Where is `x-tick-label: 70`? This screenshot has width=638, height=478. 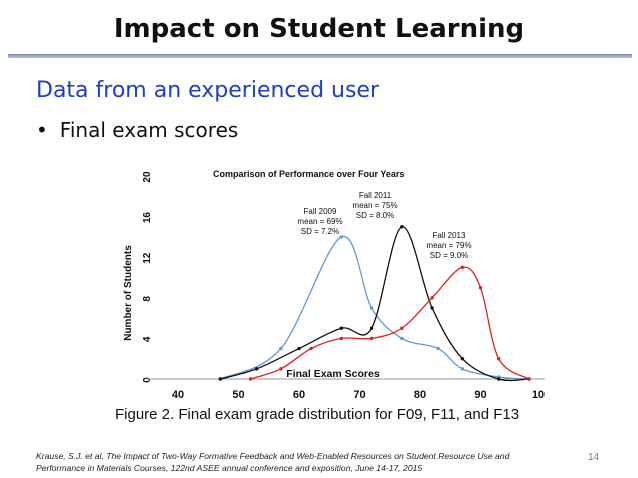
x-tick-label: 70 is located at coordinates (359, 395).